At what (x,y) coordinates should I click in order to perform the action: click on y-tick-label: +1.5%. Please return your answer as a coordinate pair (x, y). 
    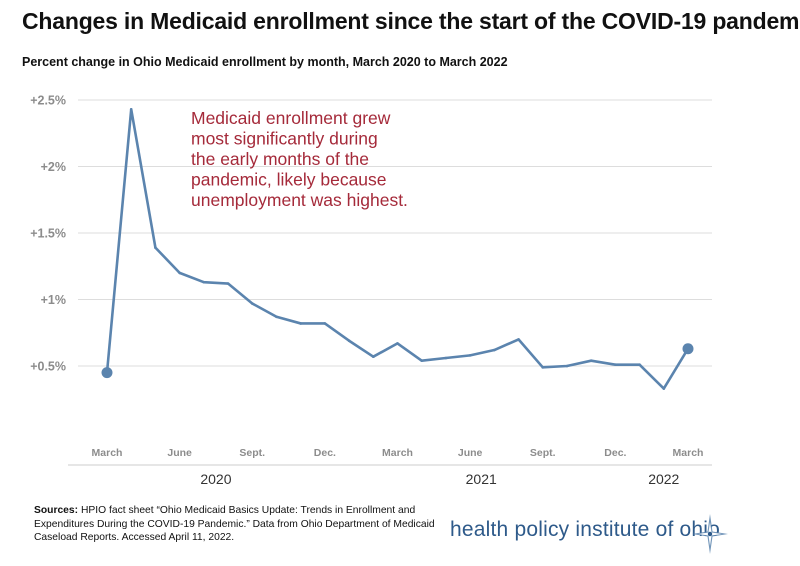
    Looking at the image, I should click on (48, 234).